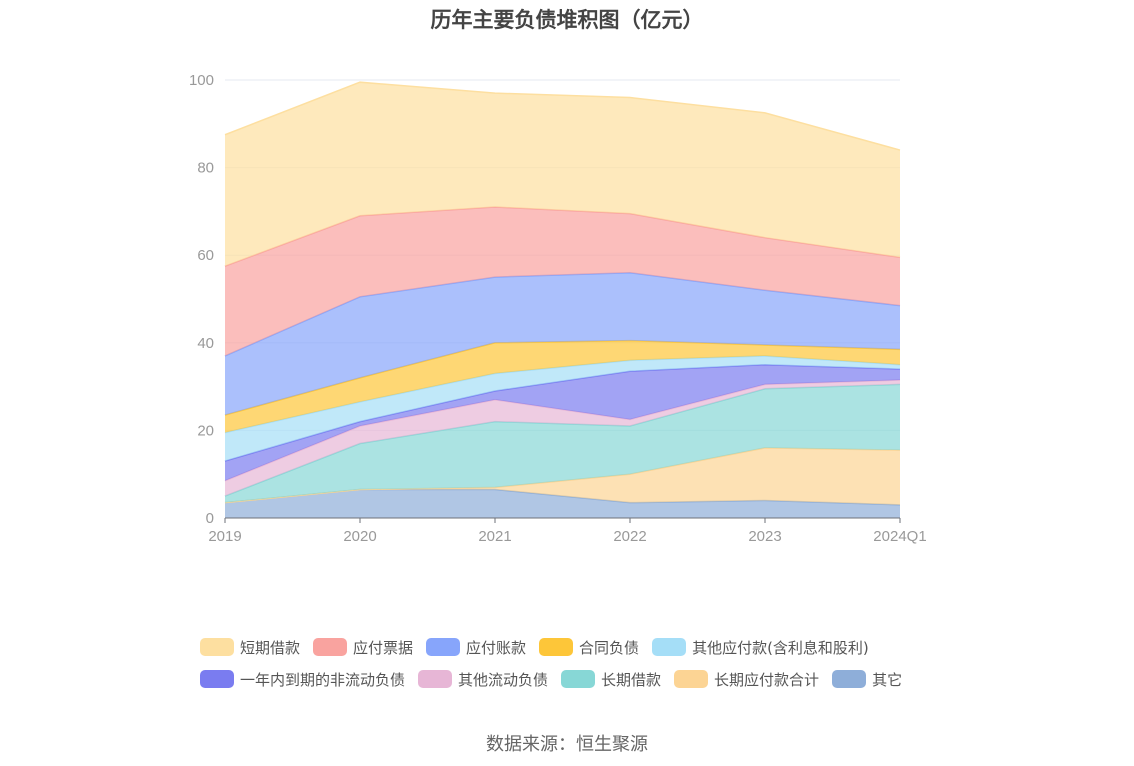  I want to click on legend-label: 其他流动负债, so click(503, 679).